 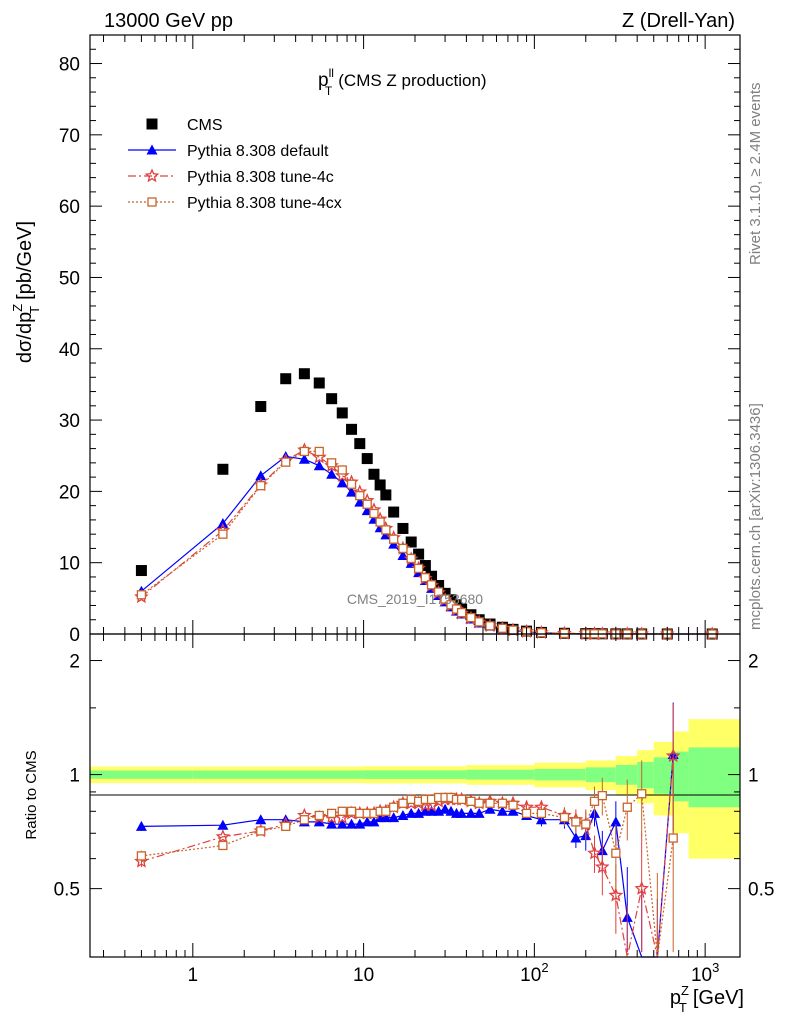 I want to click on main-title: pll T (CMS Z production), so click(x=402, y=82).